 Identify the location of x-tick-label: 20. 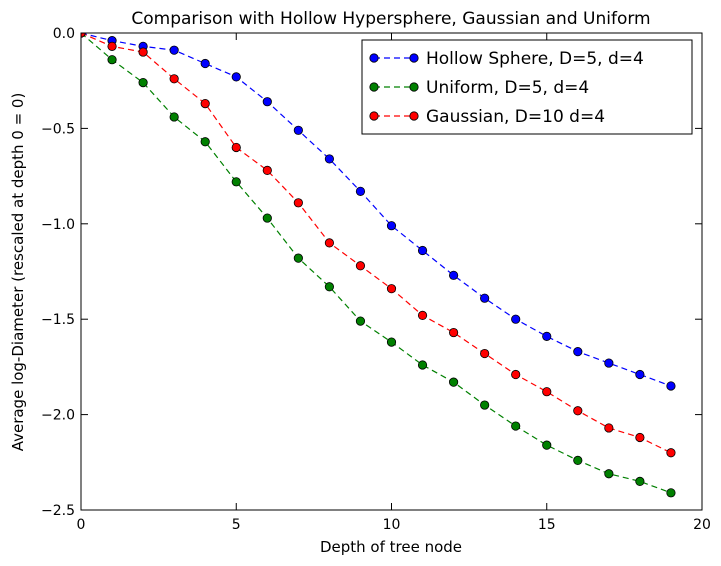
(702, 525).